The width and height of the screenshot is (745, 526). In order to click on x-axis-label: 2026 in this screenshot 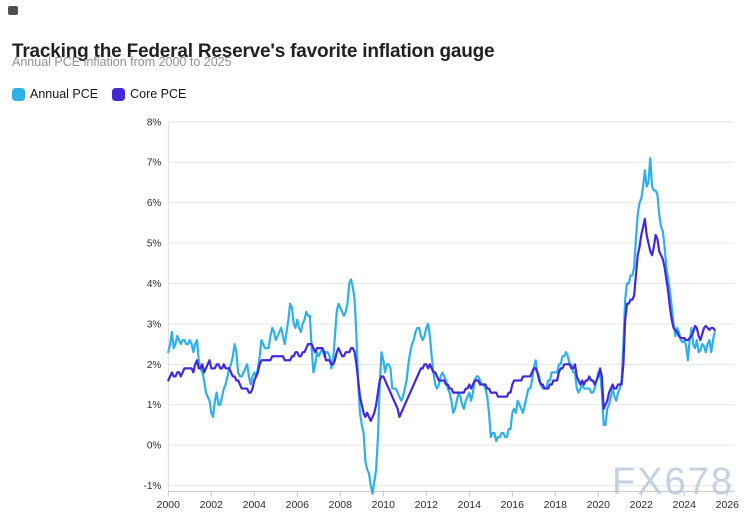, I will do `click(728, 505)`.